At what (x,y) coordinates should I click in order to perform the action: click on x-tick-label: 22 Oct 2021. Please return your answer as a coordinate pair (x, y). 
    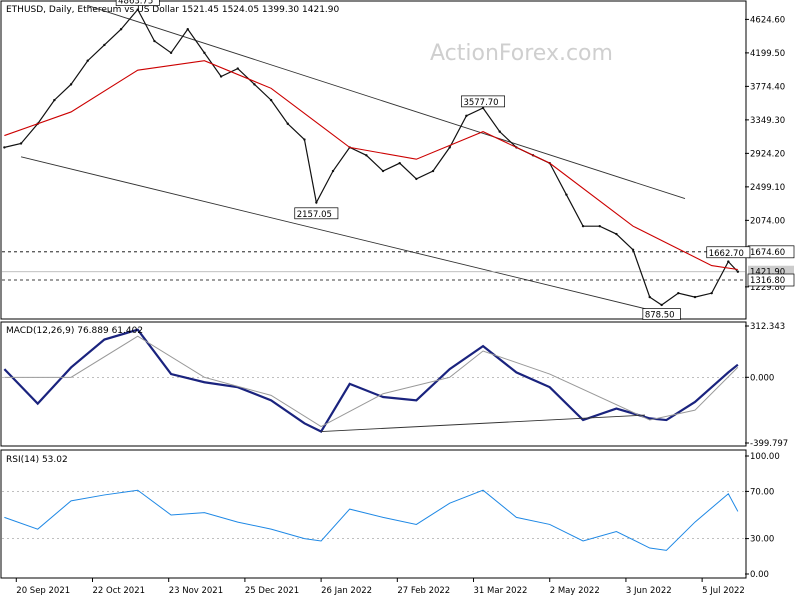
    Looking at the image, I should click on (118, 591).